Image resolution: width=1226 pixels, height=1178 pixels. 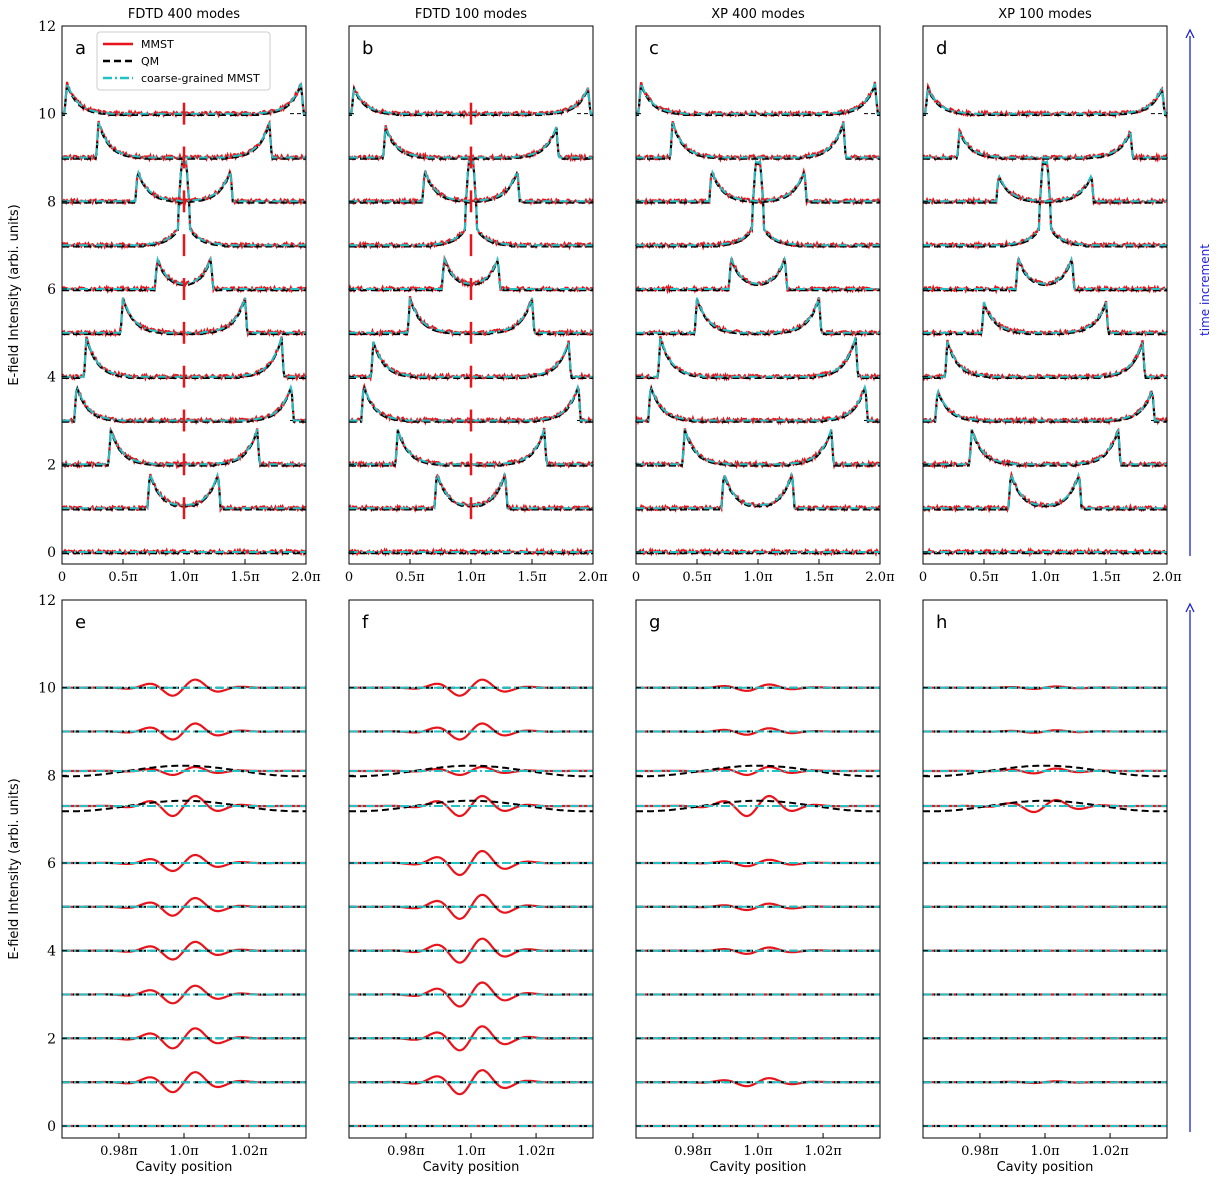 What do you see at coordinates (51, 776) in the screenshot?
I see `y-tick-label: 8` at bounding box center [51, 776].